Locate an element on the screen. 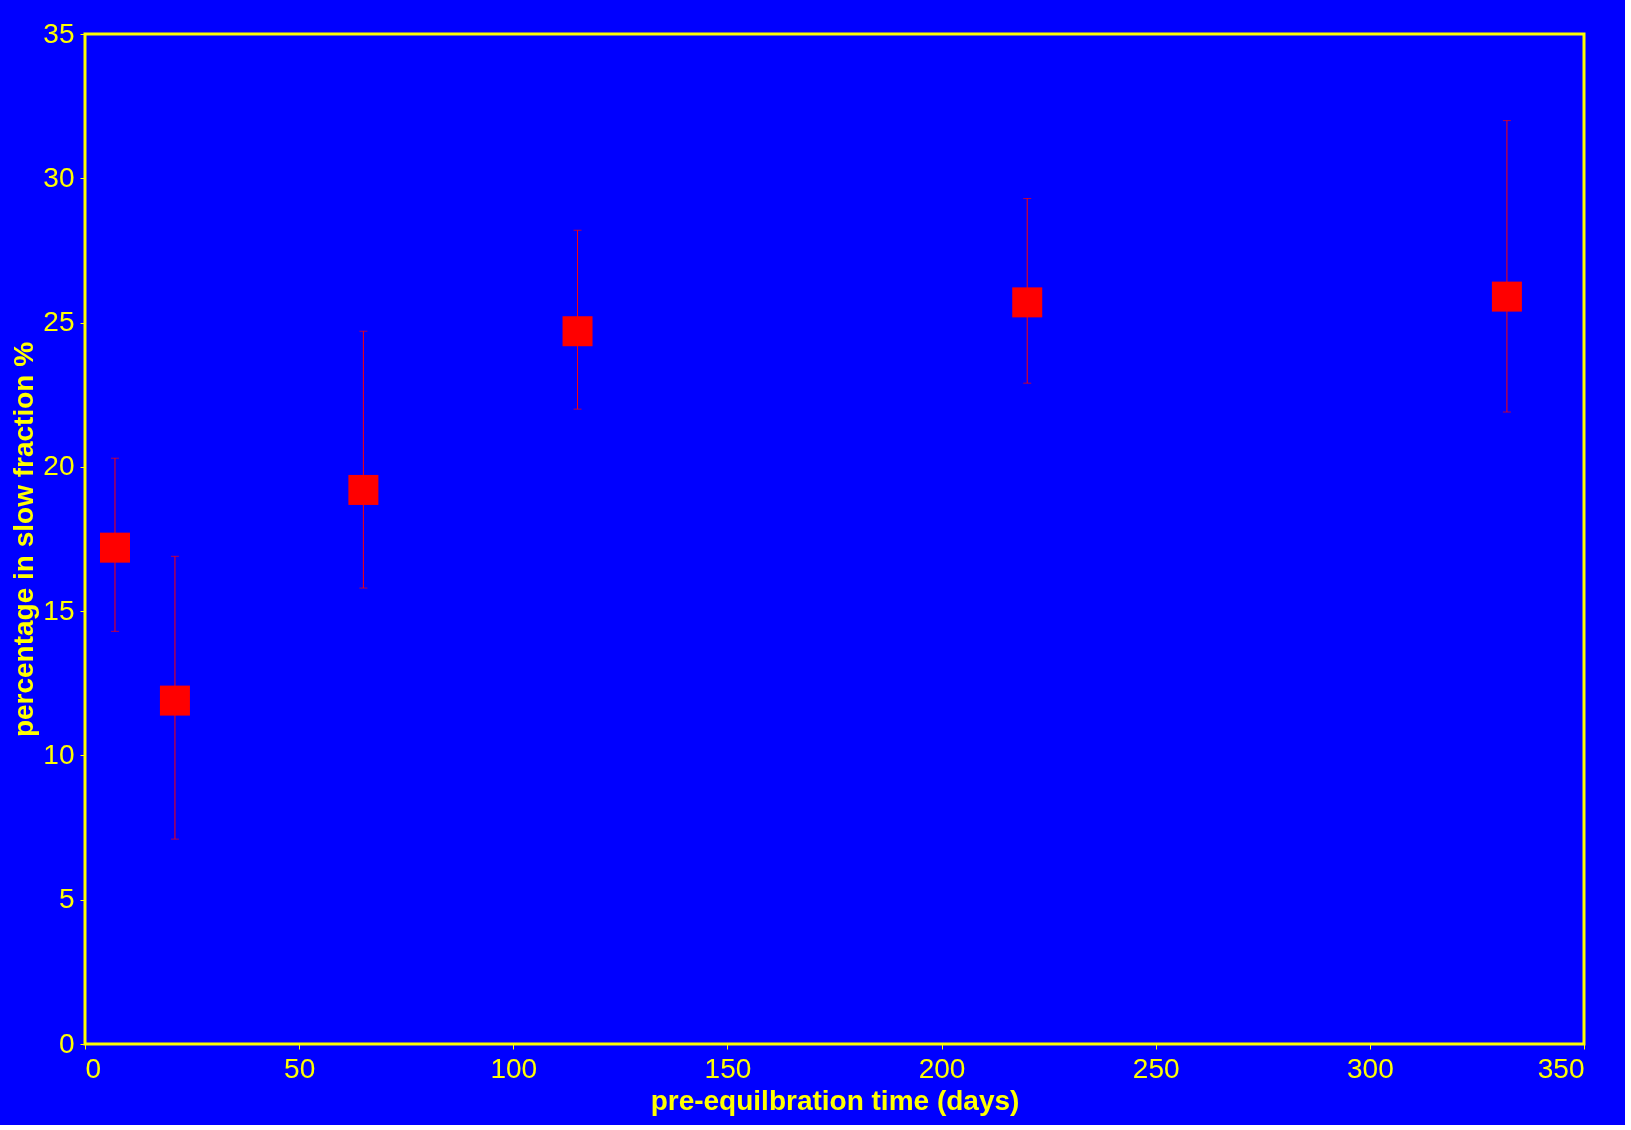  x-tick-label: 300 is located at coordinates (1370, 1068).